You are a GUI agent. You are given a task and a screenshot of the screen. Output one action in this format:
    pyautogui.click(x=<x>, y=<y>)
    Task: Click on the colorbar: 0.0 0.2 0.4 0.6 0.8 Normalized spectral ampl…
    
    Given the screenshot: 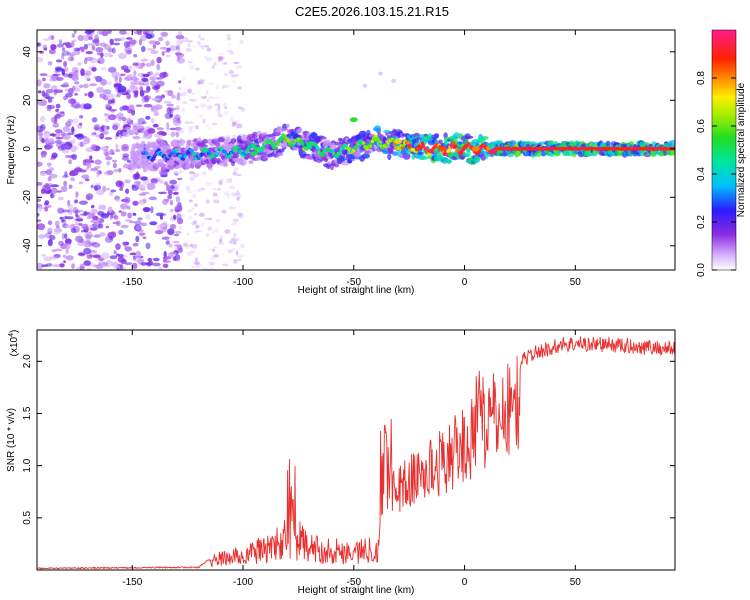 What is the action you would take?
    pyautogui.click(x=721, y=153)
    